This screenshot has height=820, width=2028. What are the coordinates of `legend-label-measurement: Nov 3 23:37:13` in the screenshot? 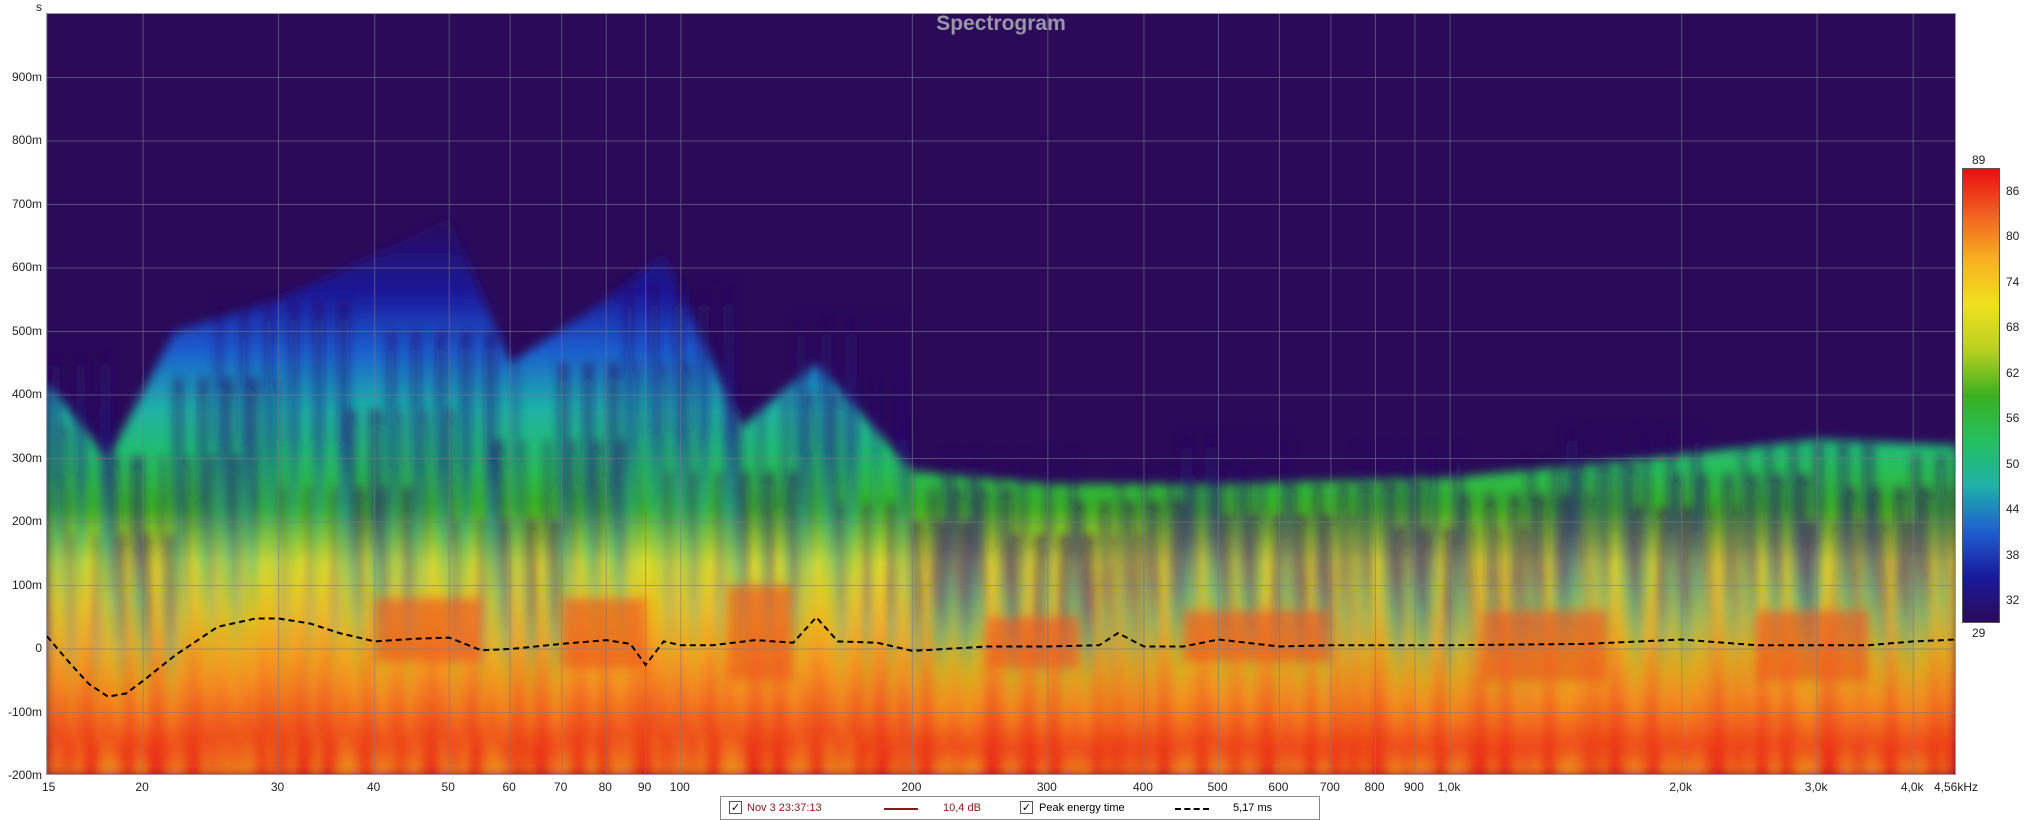 It's located at (784, 808).